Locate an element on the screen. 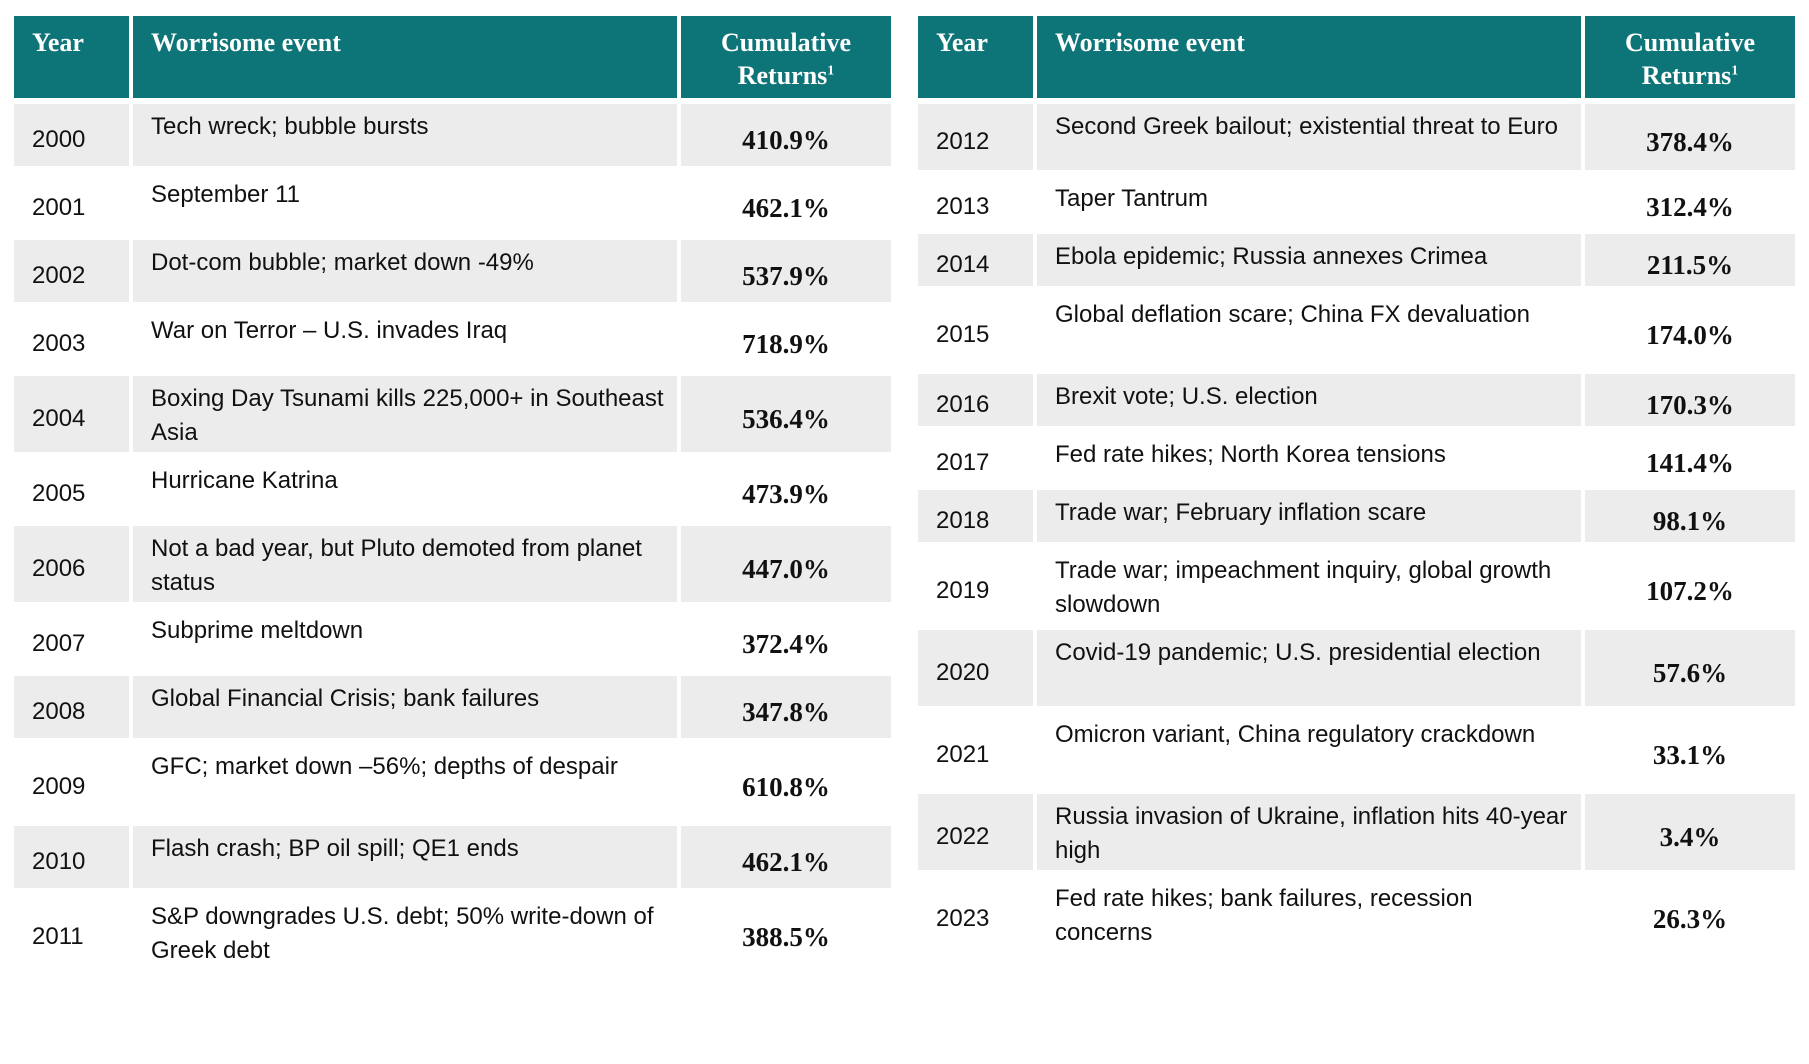  event-cell: Flash crash; BP oil spill; QE1 ends is located at coordinates (405, 857).